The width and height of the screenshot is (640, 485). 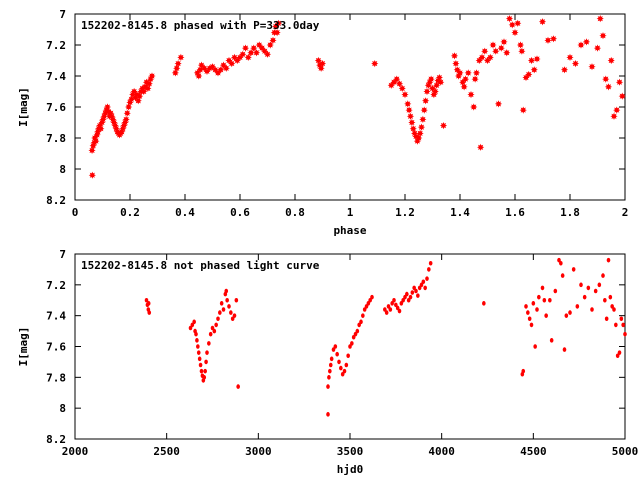 What do you see at coordinates (200, 25) in the screenshot?
I see `chart-title: 152202-8145.8 phased with P=333.0day` at bounding box center [200, 25].